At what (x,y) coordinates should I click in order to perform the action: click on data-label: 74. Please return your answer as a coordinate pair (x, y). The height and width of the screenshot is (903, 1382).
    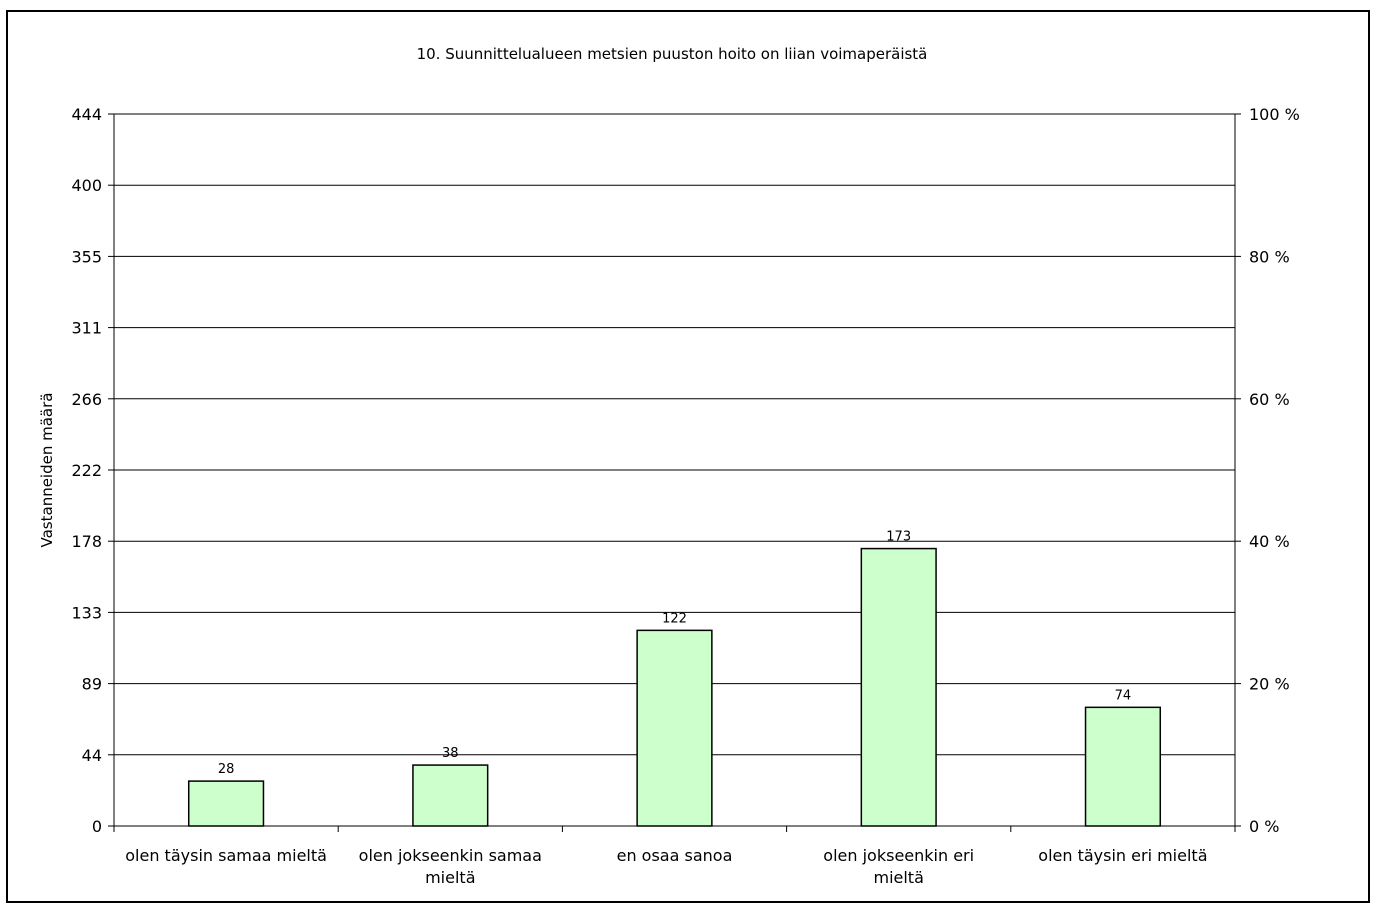
    Looking at the image, I should click on (1123, 695).